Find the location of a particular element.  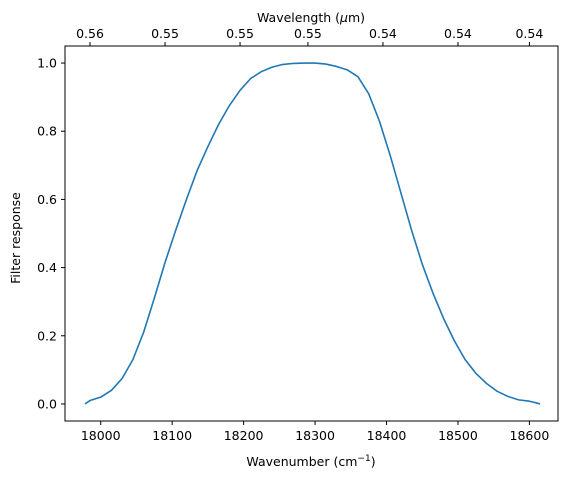

bottom-x-ticks: 18000 18100 18200 18300 18400 18500 18600 is located at coordinates (315, 432).